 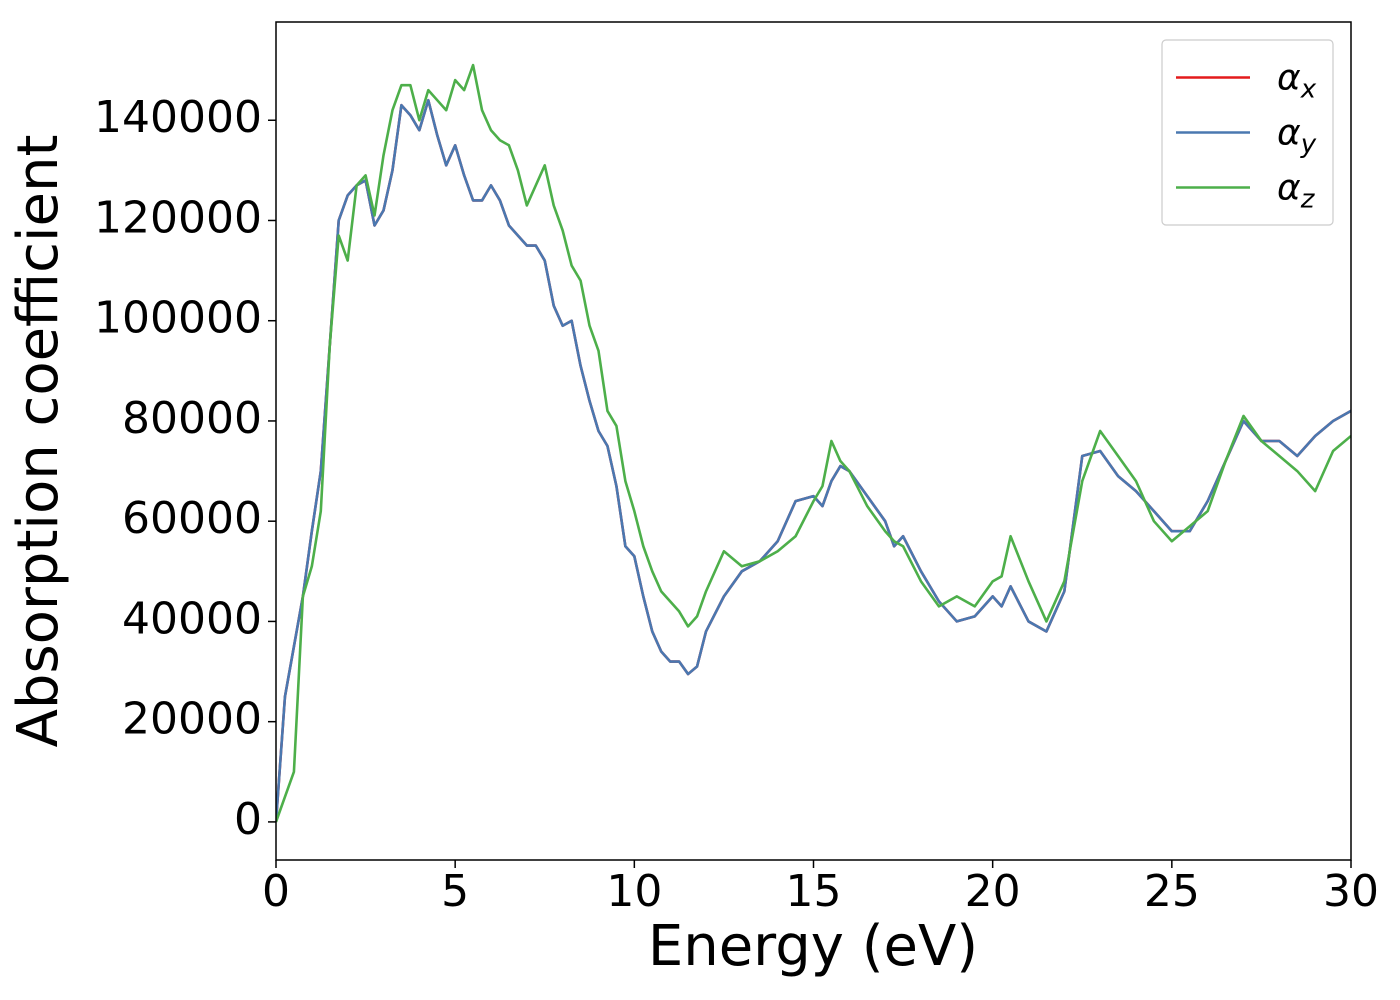 I want to click on x-tick-label: 30, so click(x=1351, y=891).